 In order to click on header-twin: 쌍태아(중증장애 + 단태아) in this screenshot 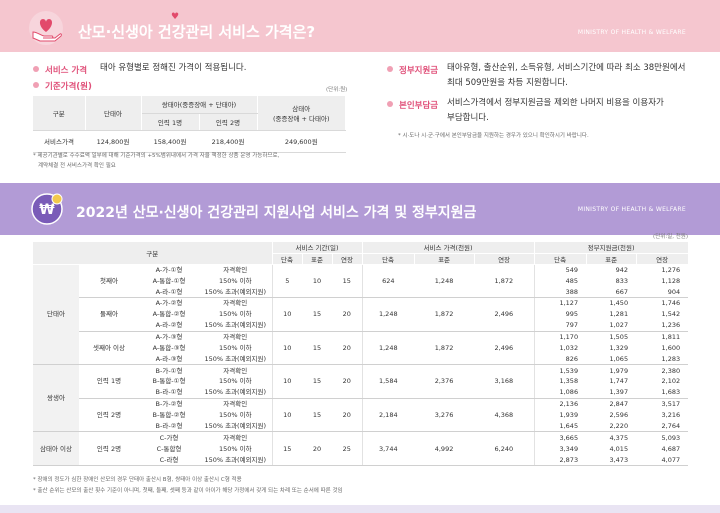, I will do `click(199, 105)`.